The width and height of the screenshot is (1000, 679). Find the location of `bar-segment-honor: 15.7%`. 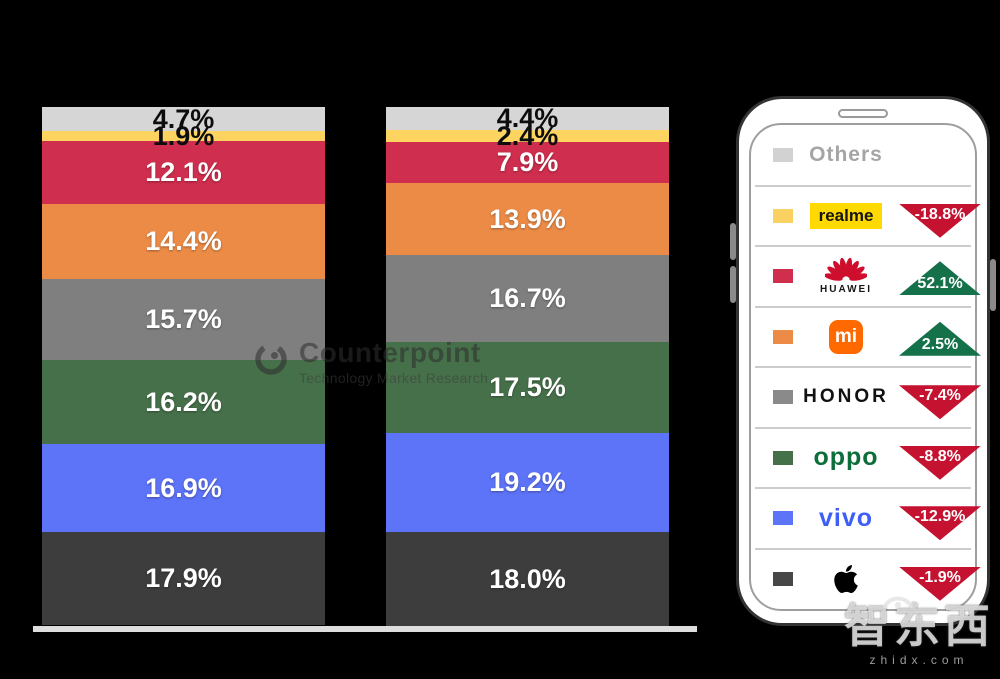

bar-segment-honor: 15.7% is located at coordinates (183, 319).